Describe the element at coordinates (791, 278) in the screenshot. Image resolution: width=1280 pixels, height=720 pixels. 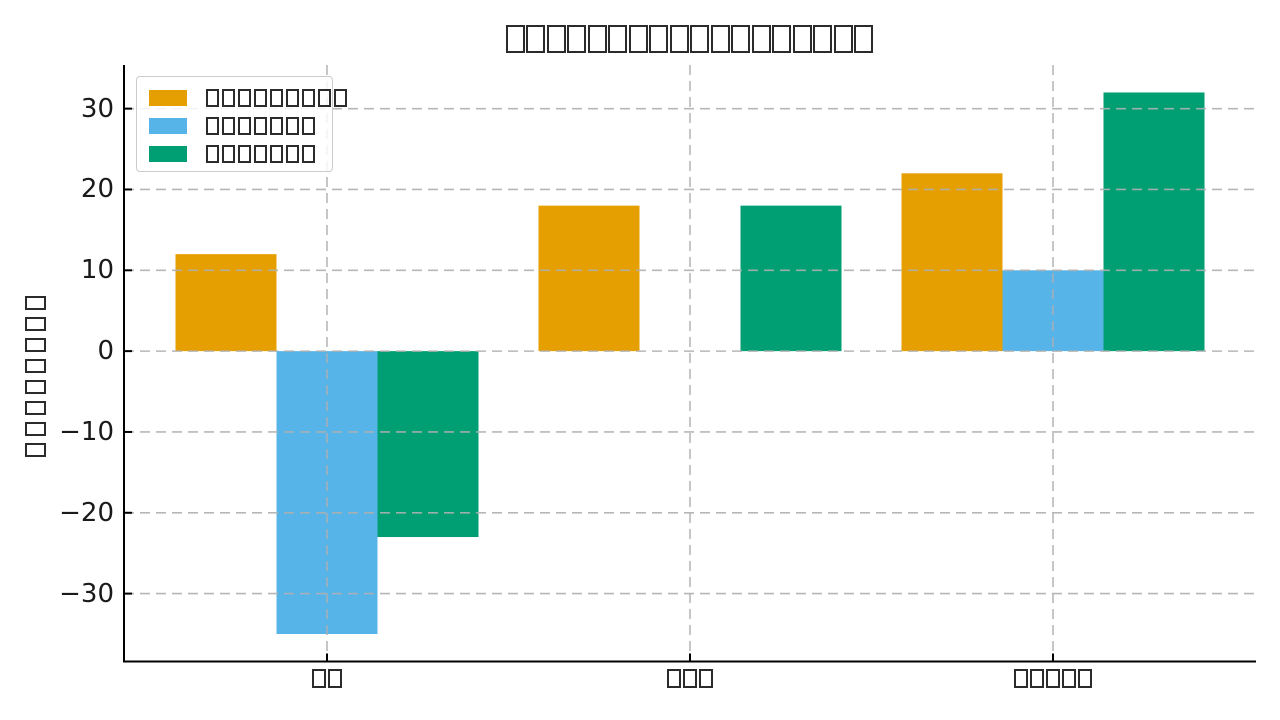
I see `bar-series3-cat2` at that location.